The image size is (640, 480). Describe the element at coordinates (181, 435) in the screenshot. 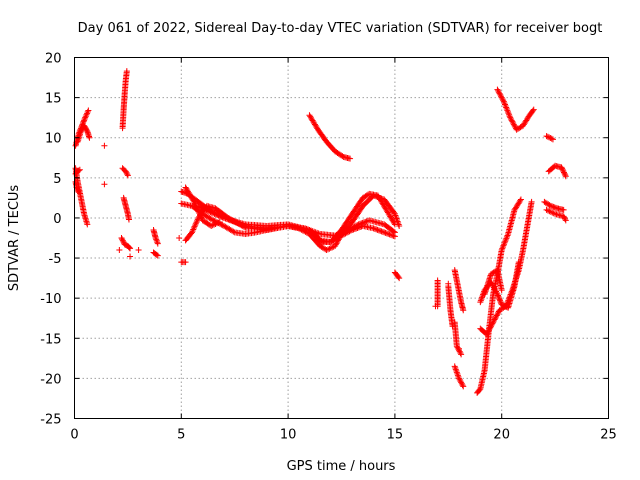

I see `x-tick-label: 5` at that location.